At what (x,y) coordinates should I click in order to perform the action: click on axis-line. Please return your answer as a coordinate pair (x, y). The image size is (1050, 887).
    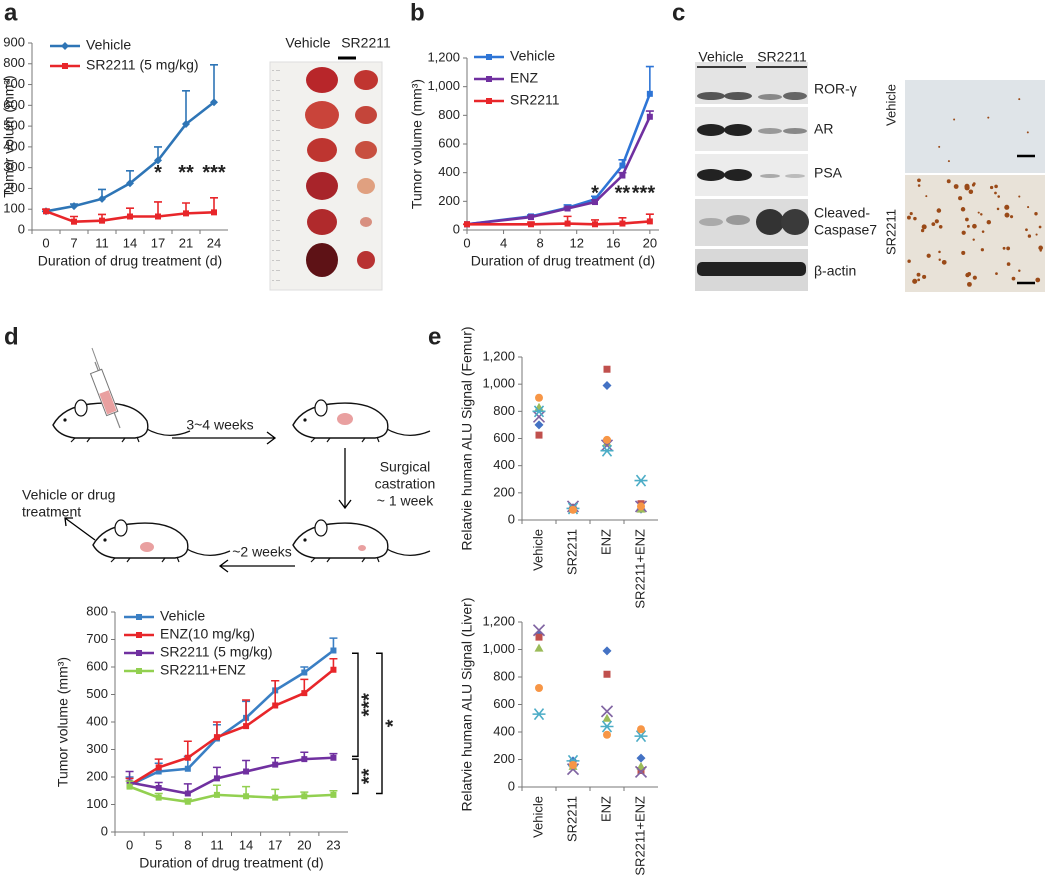
    Looking at the image, I should click on (589, 705).